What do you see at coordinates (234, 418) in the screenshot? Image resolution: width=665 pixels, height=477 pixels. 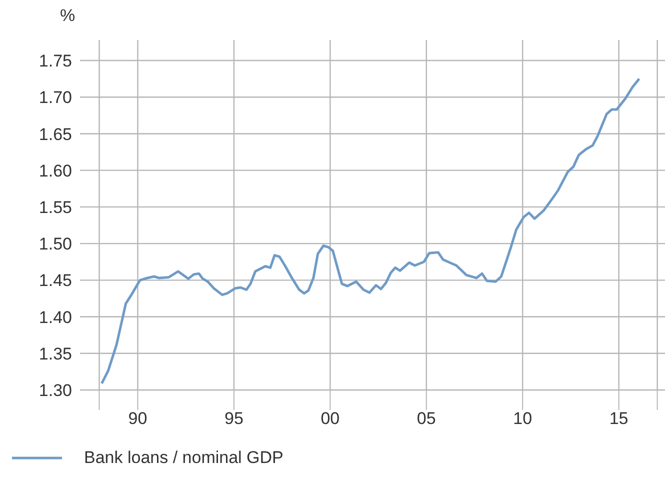 I see `x-tick-label: 95` at bounding box center [234, 418].